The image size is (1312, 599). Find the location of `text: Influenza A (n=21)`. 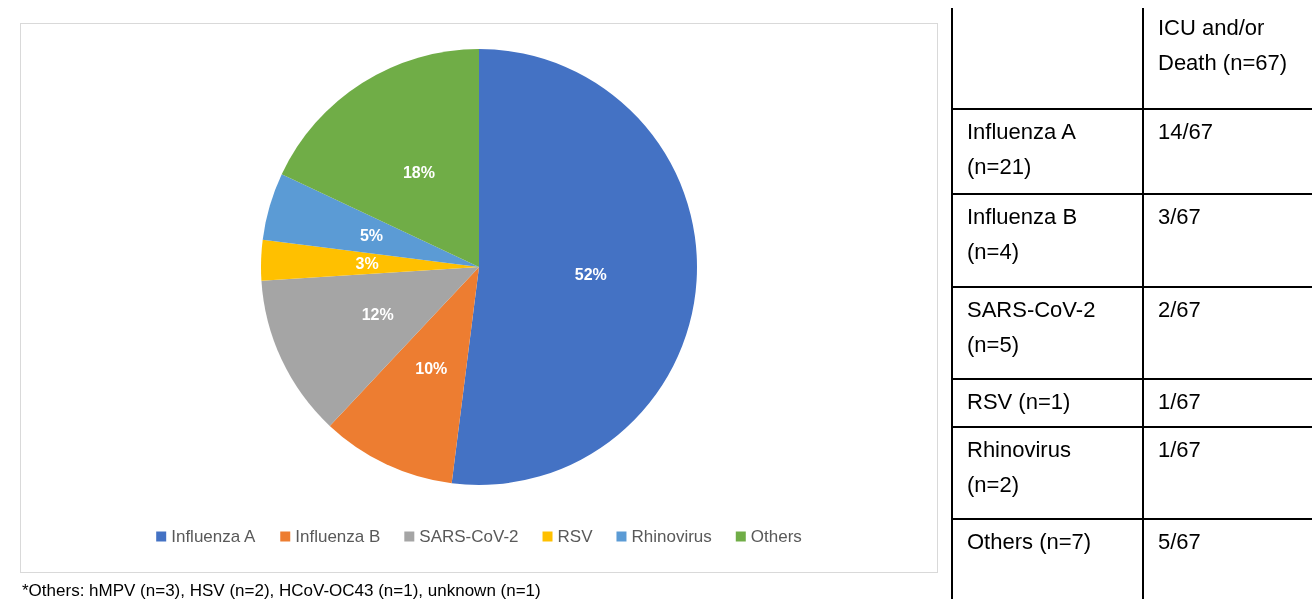

text: Influenza A (n=21) is located at coordinates (1047, 151).